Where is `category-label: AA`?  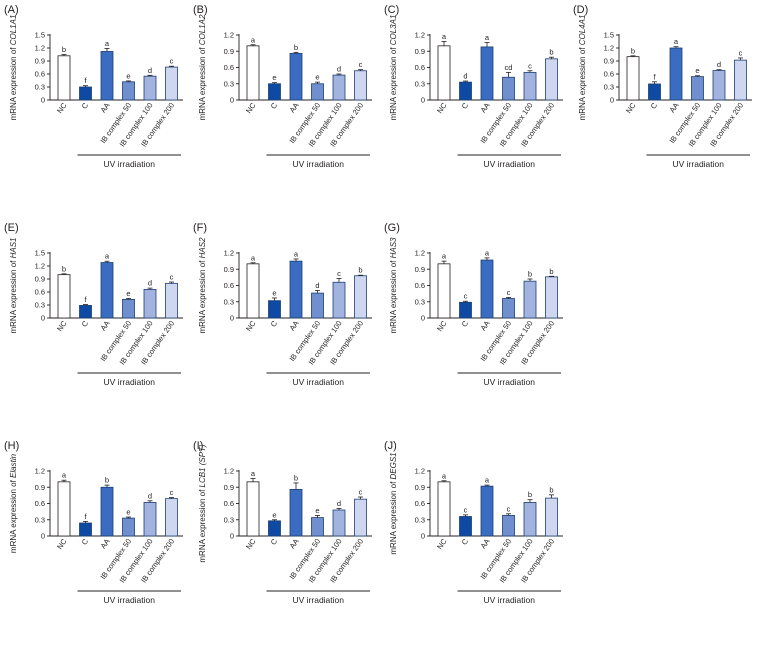 category-label: AA is located at coordinates (294, 325).